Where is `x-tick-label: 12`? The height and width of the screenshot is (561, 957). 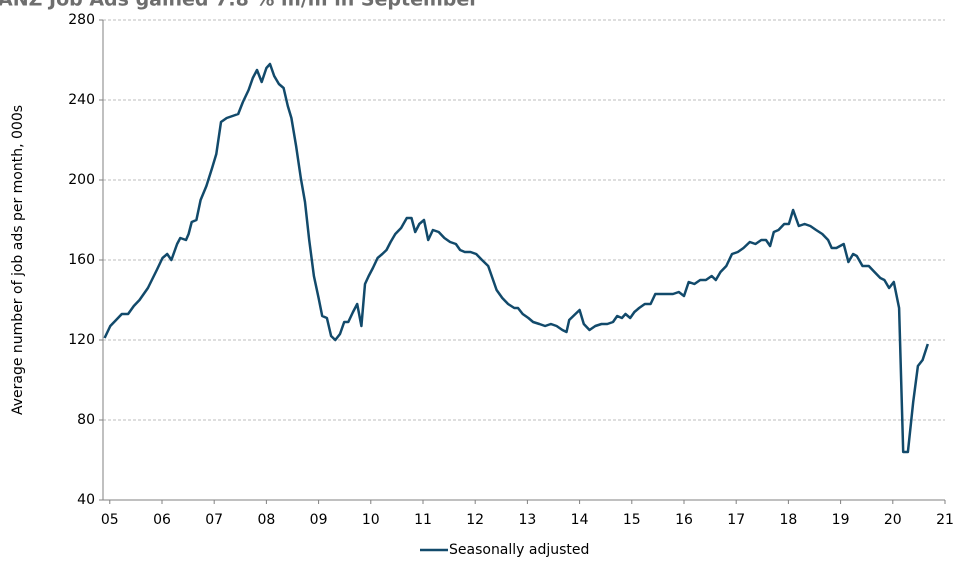 x-tick-label: 12 is located at coordinates (475, 520).